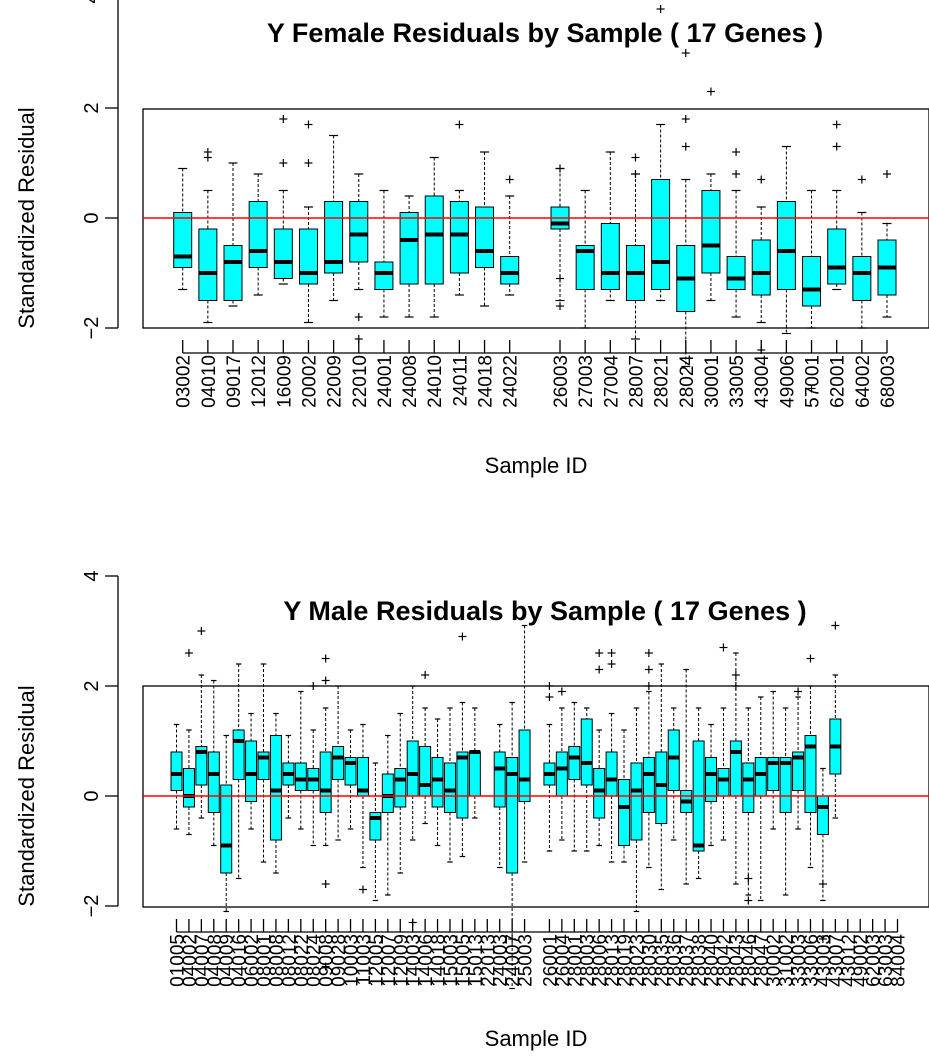 The width and height of the screenshot is (929, 1059). Describe the element at coordinates (486, 381) in the screenshot. I see `x-tick-label: 24018` at that location.